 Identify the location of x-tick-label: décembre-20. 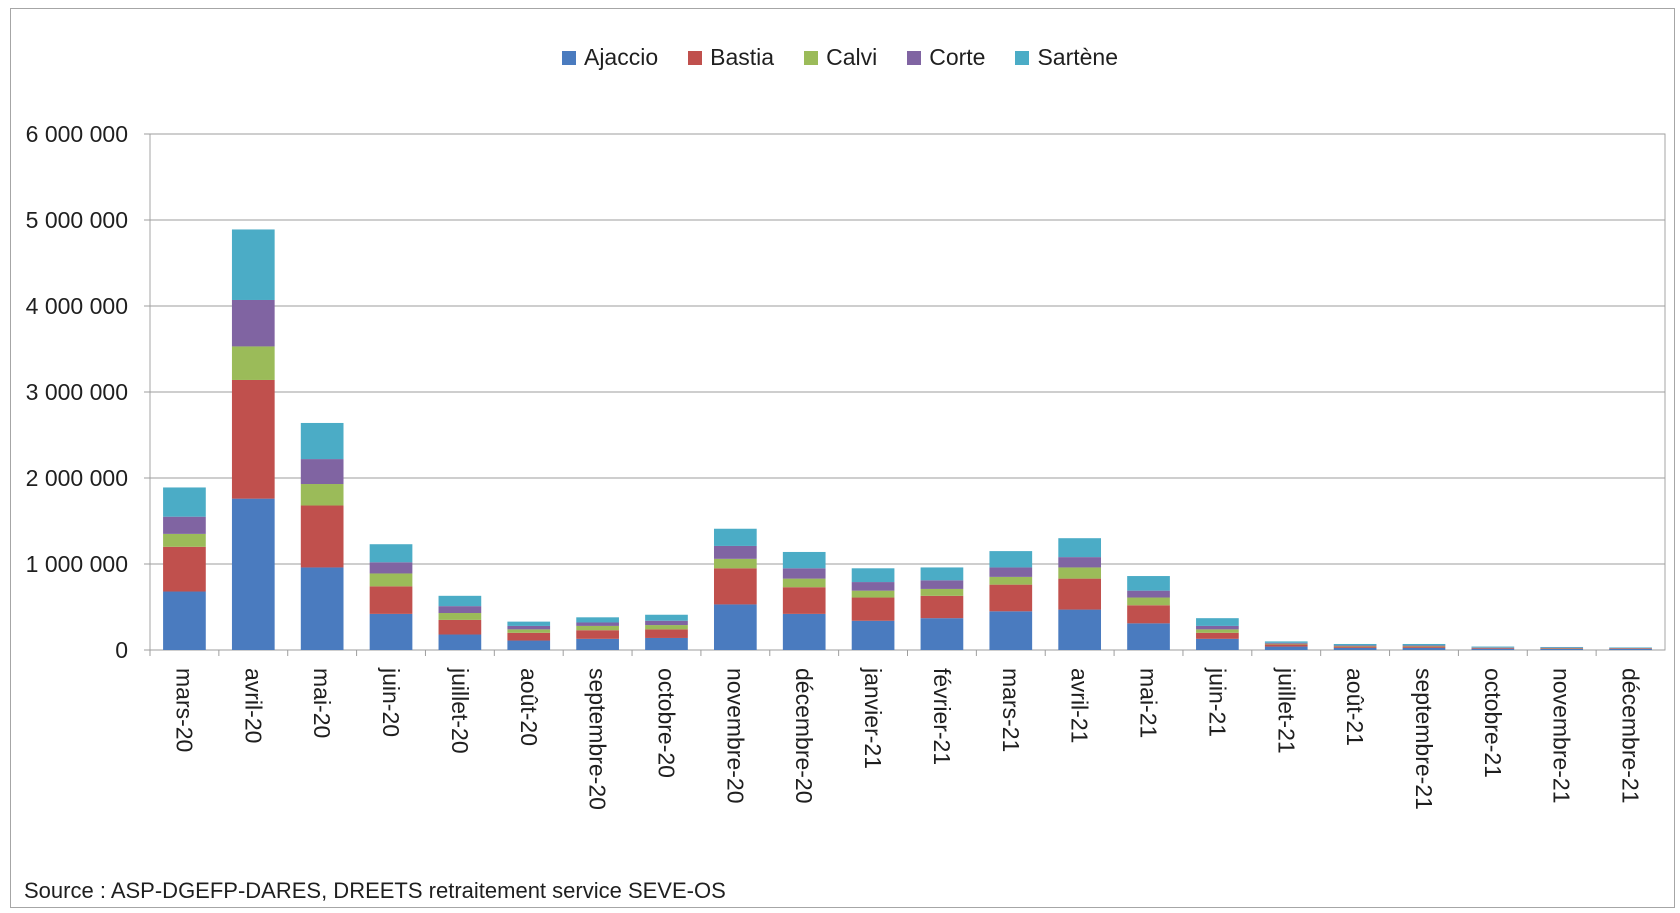
(804, 736).